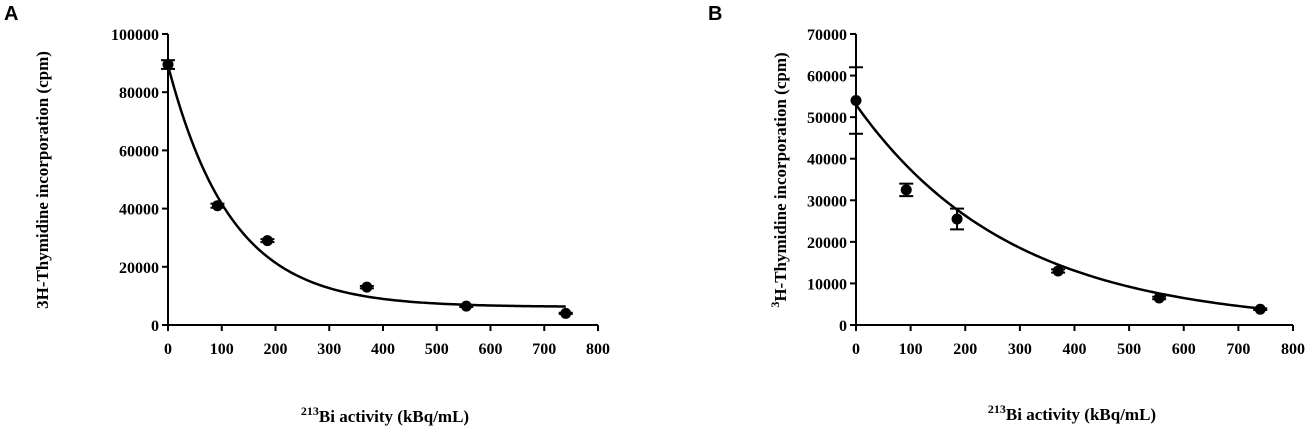  What do you see at coordinates (139, 268) in the screenshot?
I see `y-tick-label-a: 20000` at bounding box center [139, 268].